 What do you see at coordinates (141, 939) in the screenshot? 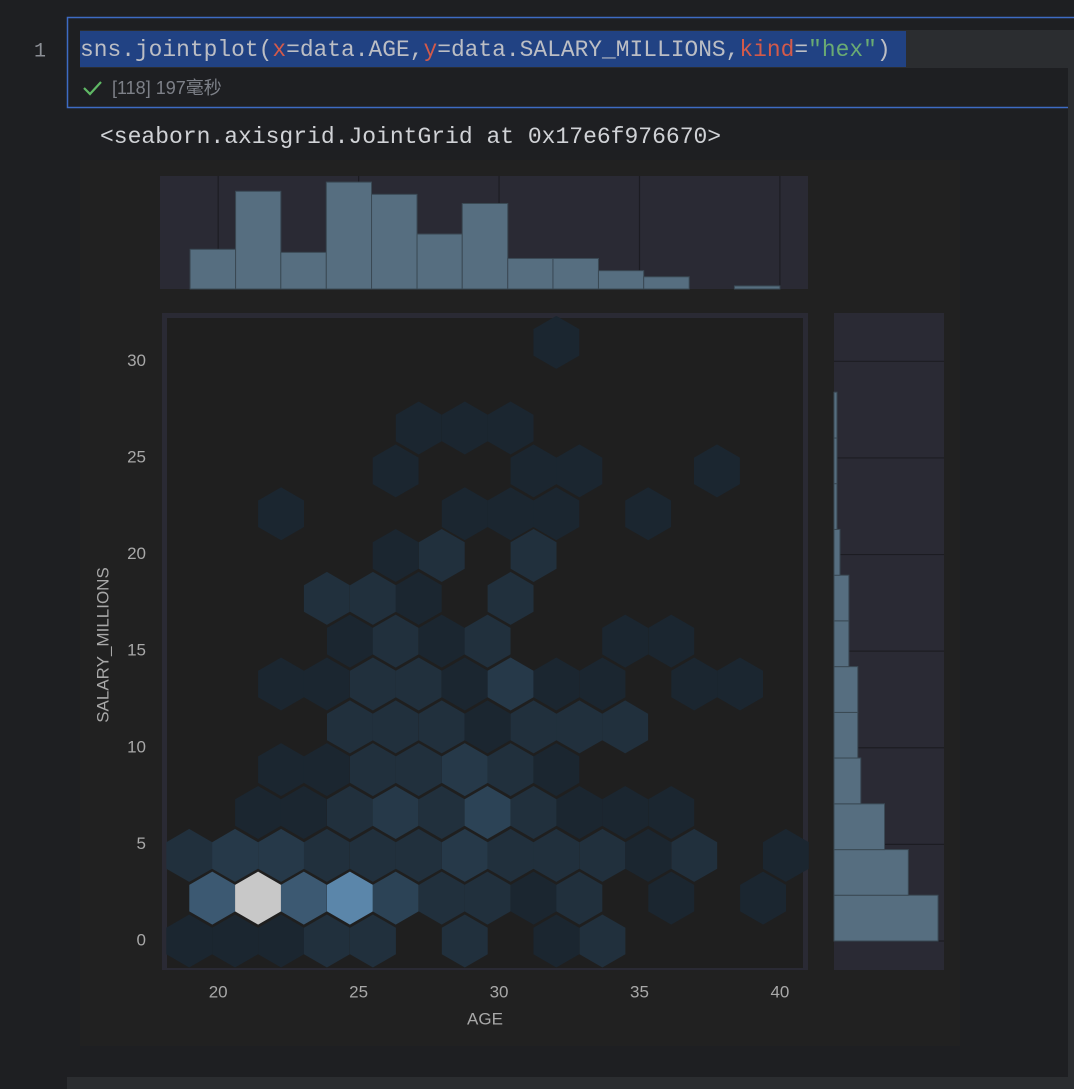
I see `y-tick-label: 0` at bounding box center [141, 939].